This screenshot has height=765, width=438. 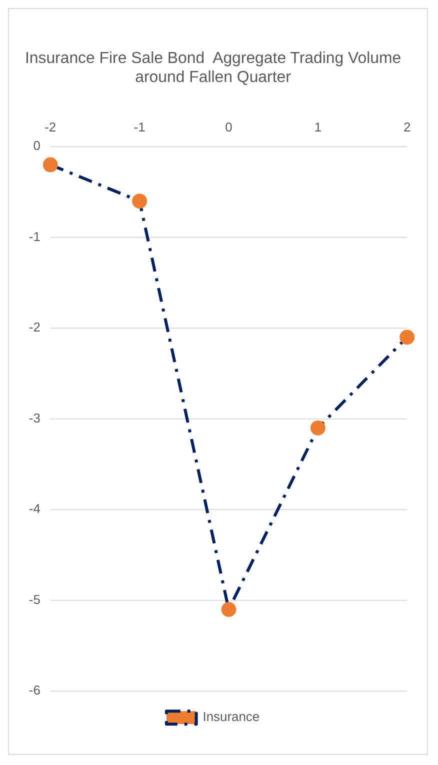 I want to click on x-tick-label: 0, so click(x=228, y=126).